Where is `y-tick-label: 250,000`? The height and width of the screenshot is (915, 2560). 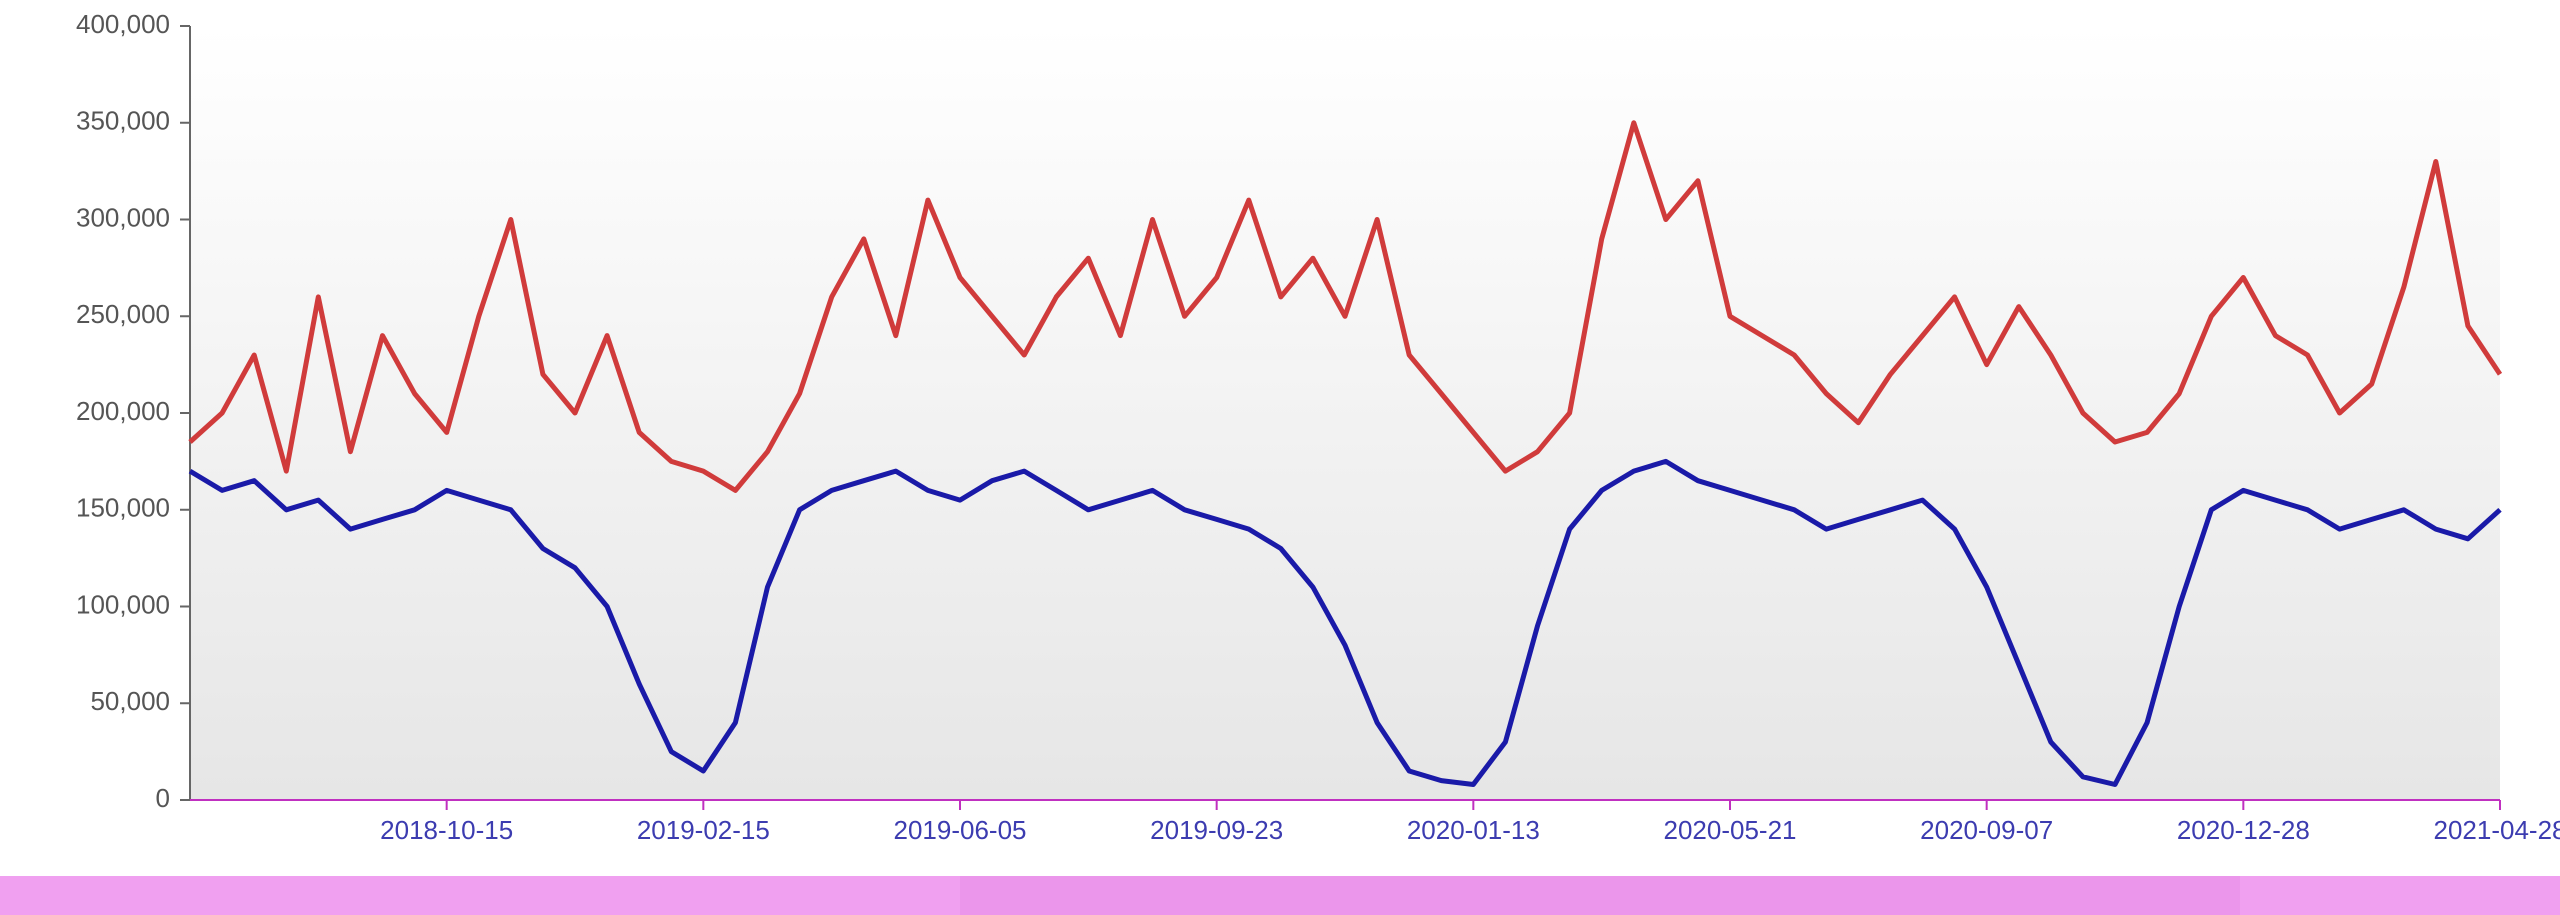 y-tick-label: 250,000 is located at coordinates (123, 314).